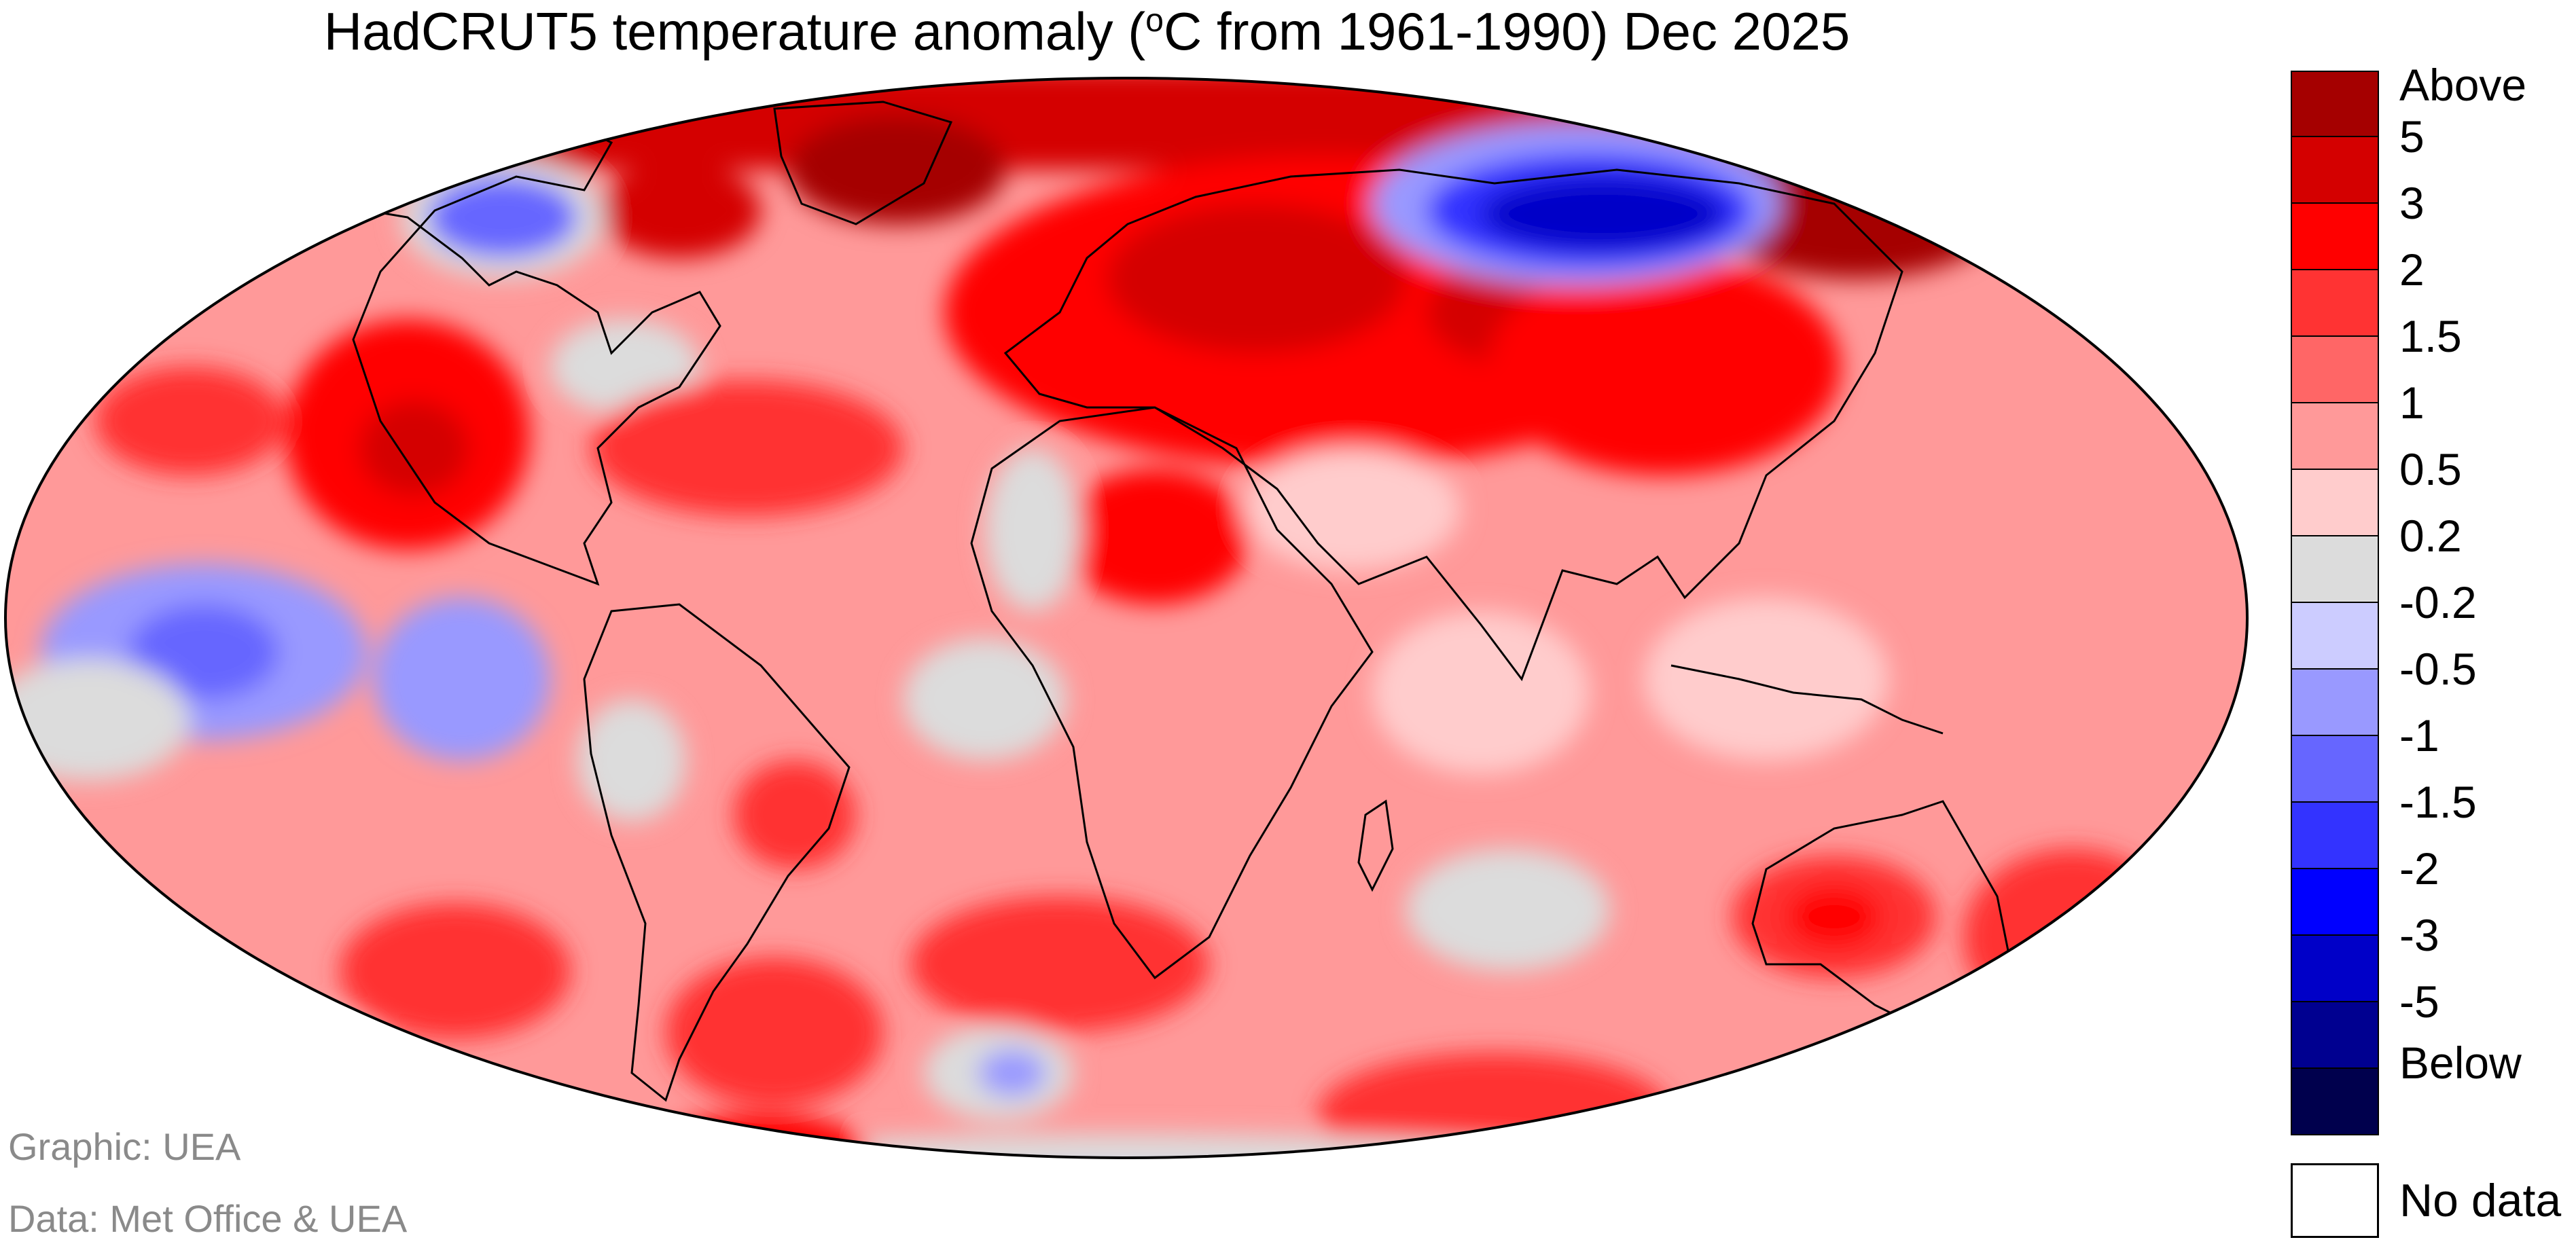 This screenshot has width=2576, height=1242. Describe the element at coordinates (2438, 669) in the screenshot. I see `colour-scale-label: -0.5` at that location.